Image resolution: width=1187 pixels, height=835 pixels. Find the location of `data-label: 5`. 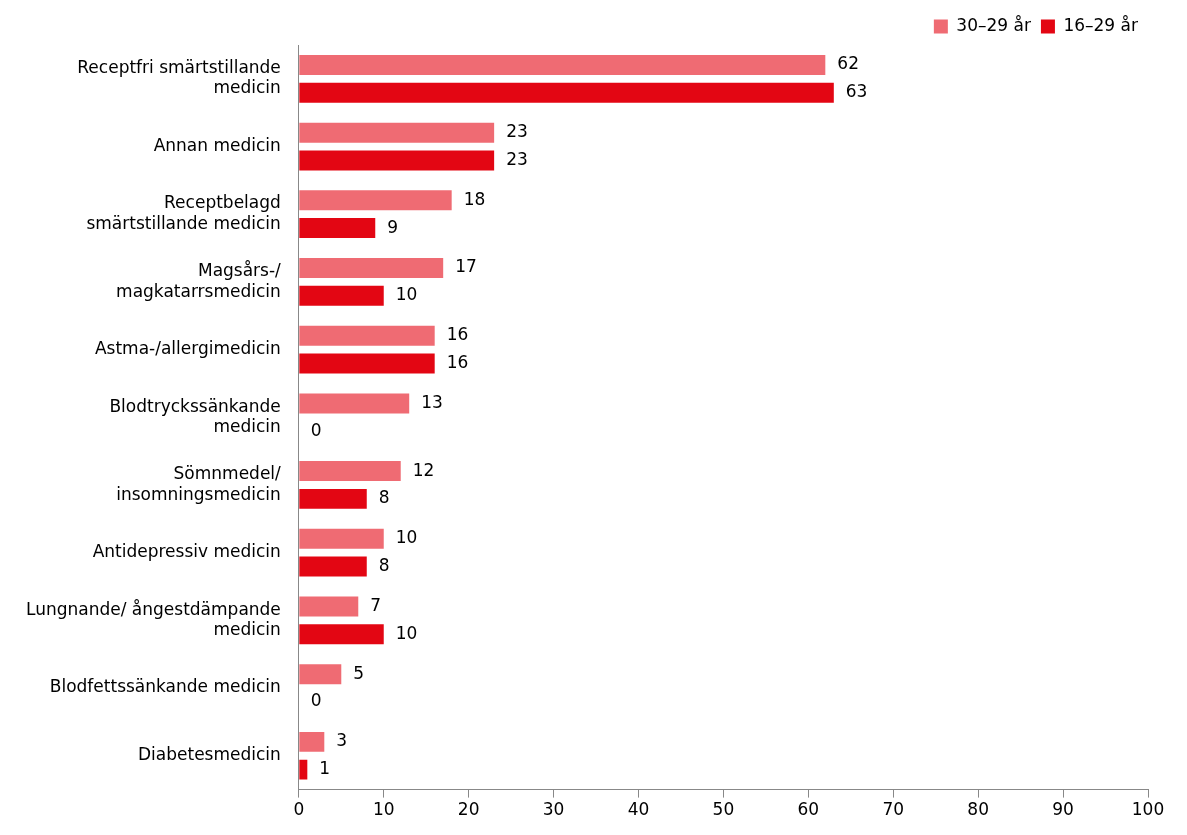

data-label: 5 is located at coordinates (359, 672).